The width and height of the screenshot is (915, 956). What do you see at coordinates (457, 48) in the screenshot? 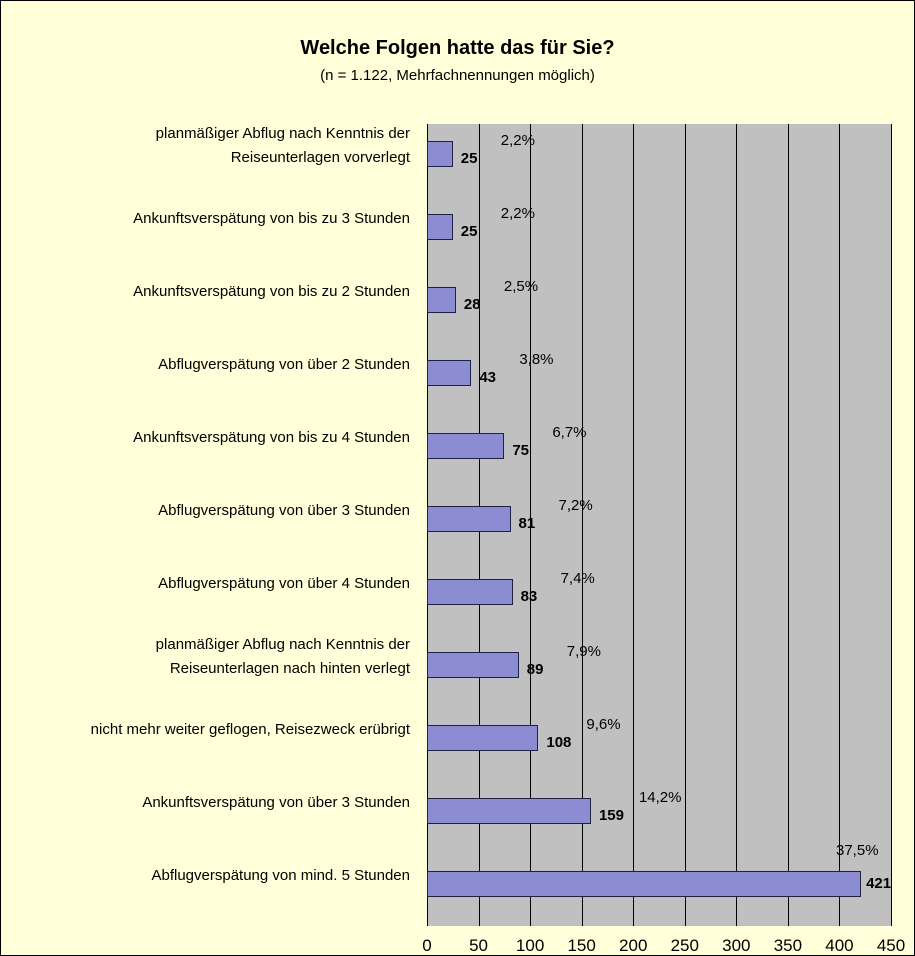
I see `chart-title: Welche Folgen hatte das für Sie?` at bounding box center [457, 48].